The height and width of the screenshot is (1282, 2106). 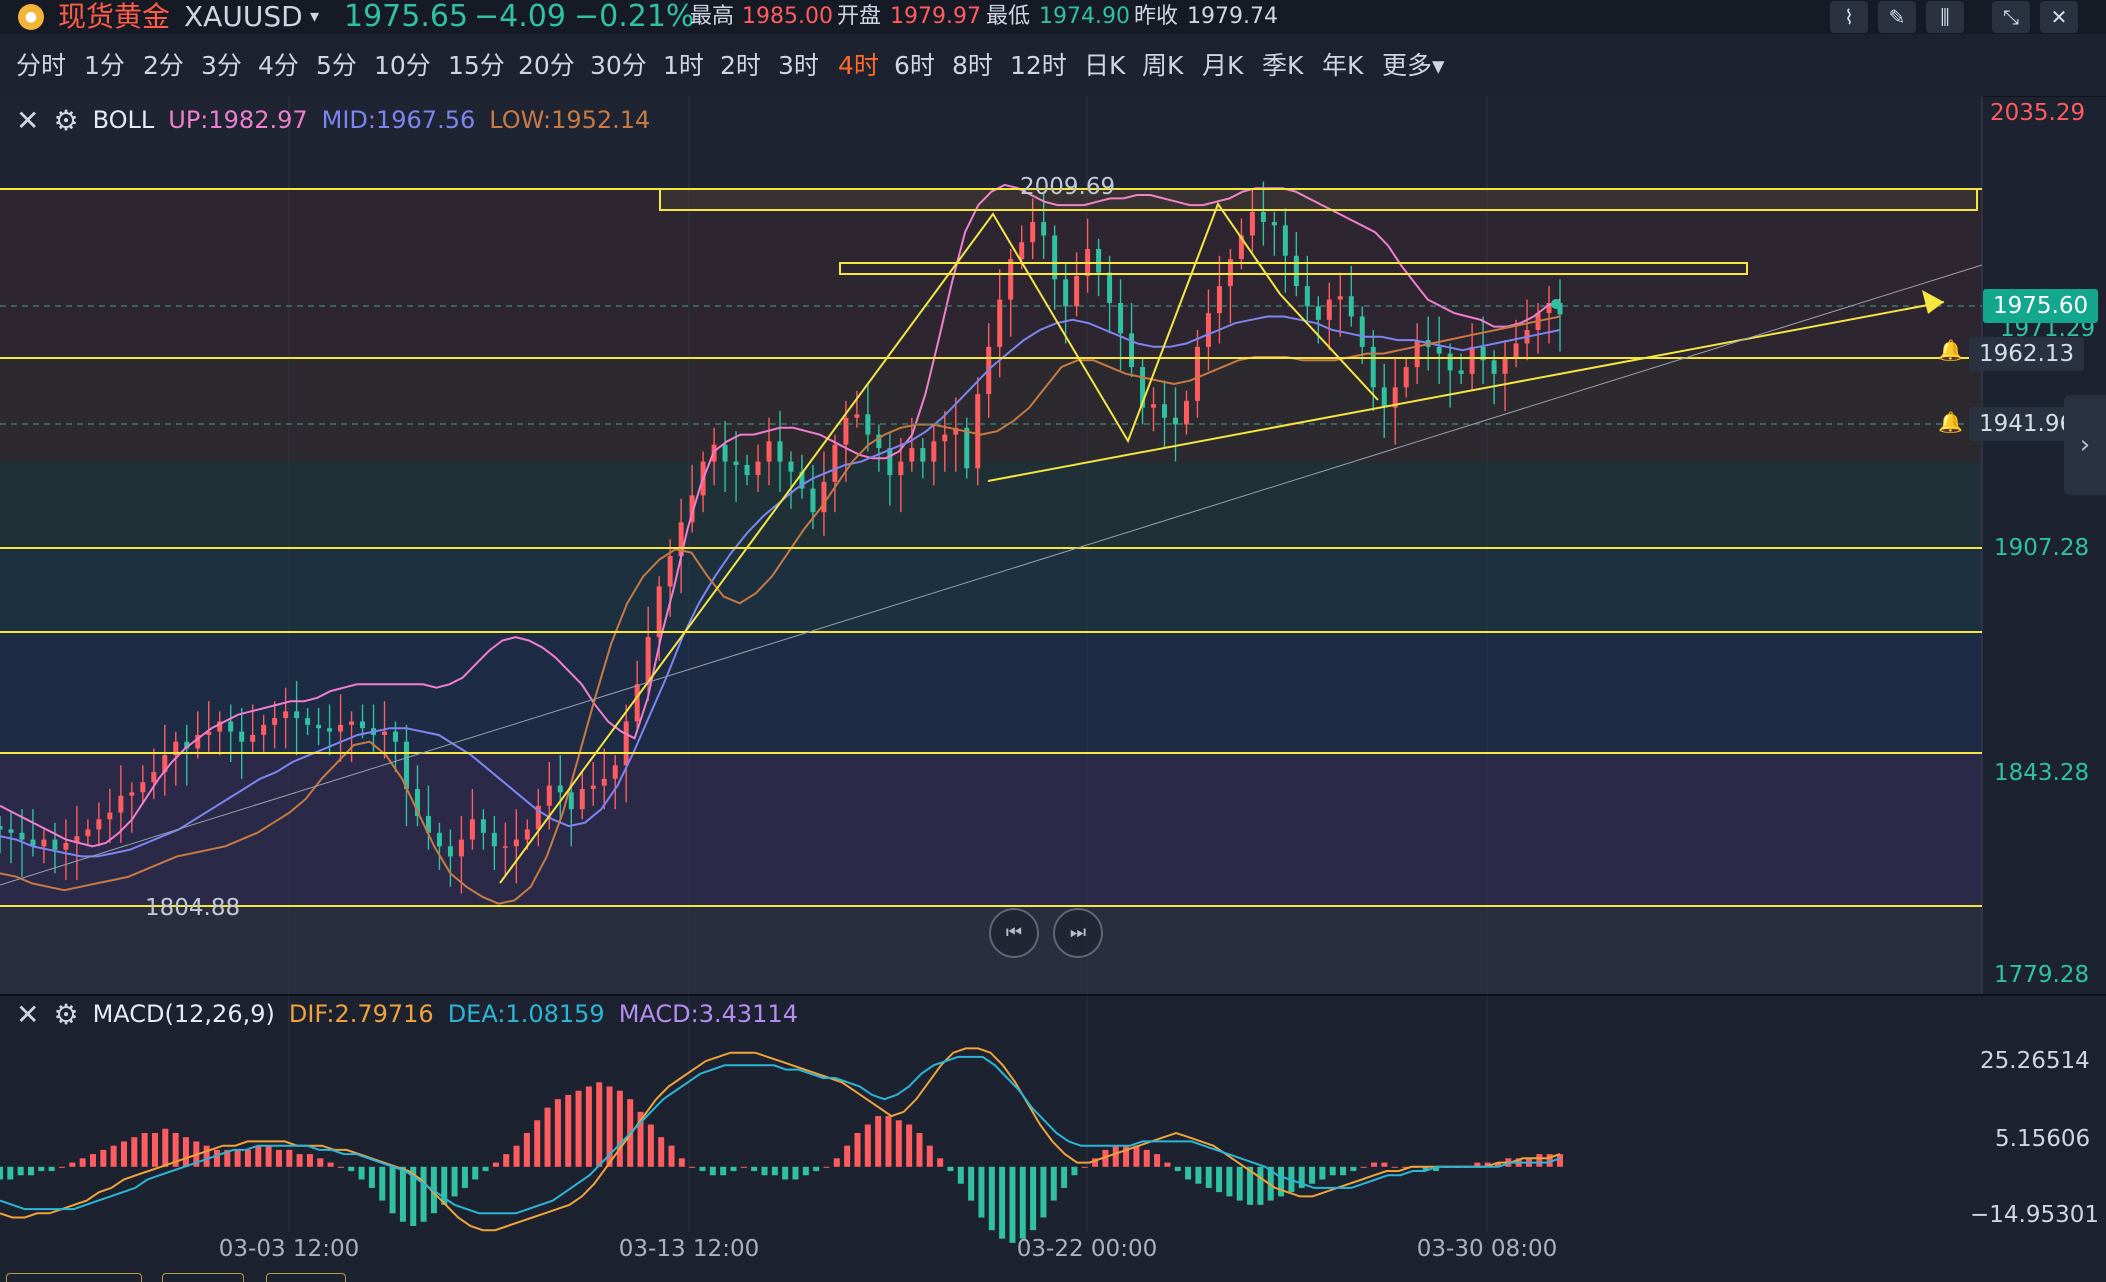 I want to click on period-tab: 年K, so click(x=1343, y=65).